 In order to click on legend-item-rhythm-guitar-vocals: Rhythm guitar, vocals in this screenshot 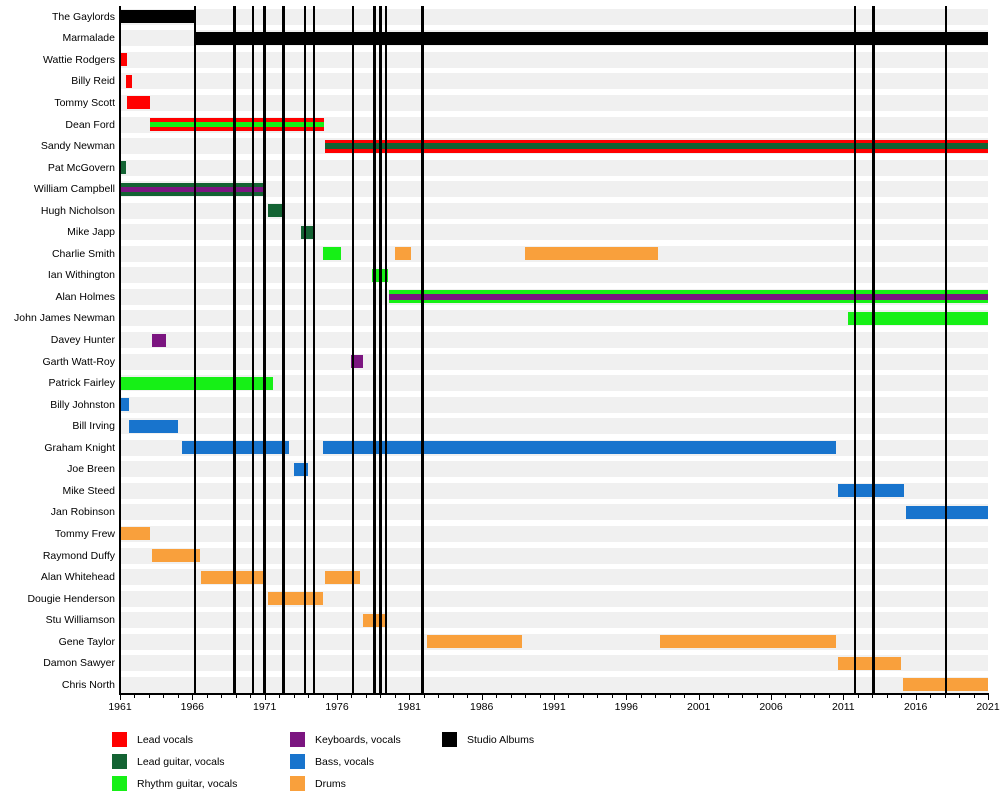, I will do `click(174, 783)`.